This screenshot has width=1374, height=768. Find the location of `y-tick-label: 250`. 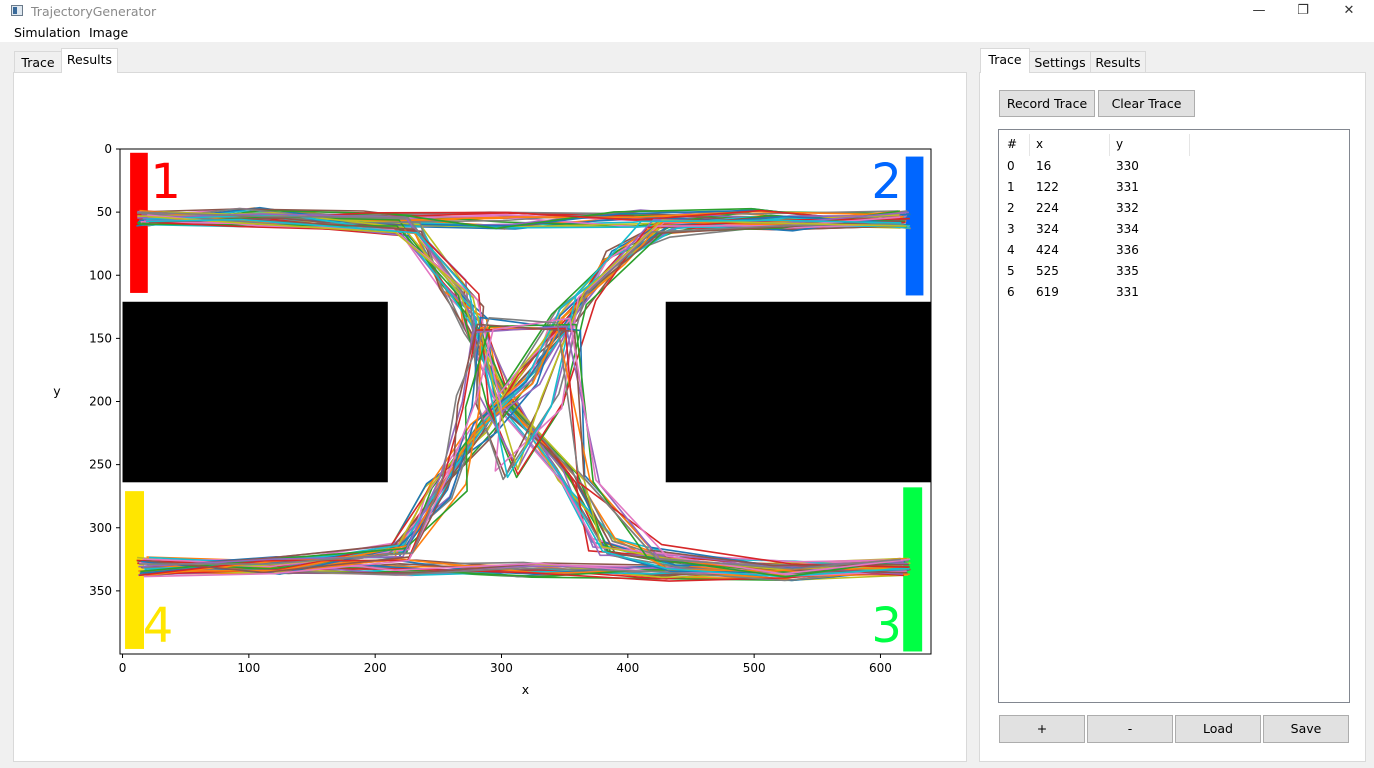

y-tick-label: 250 is located at coordinates (100, 465).